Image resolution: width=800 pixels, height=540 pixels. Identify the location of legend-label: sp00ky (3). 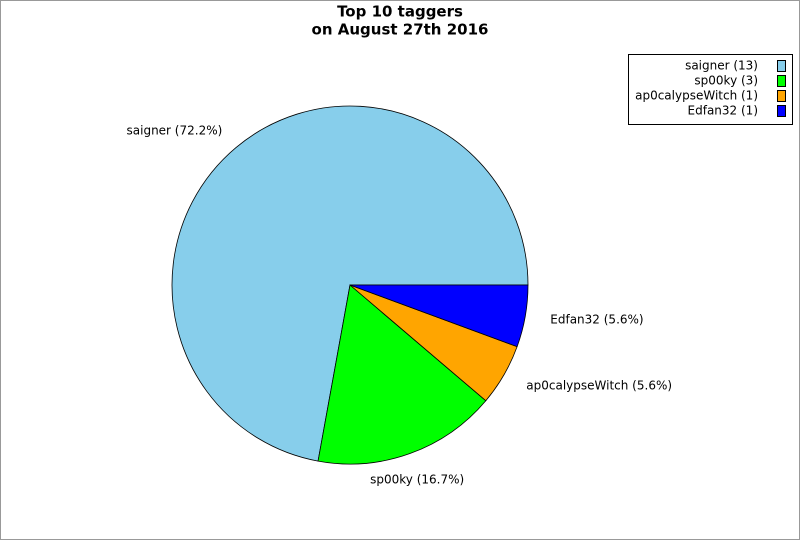
(726, 81).